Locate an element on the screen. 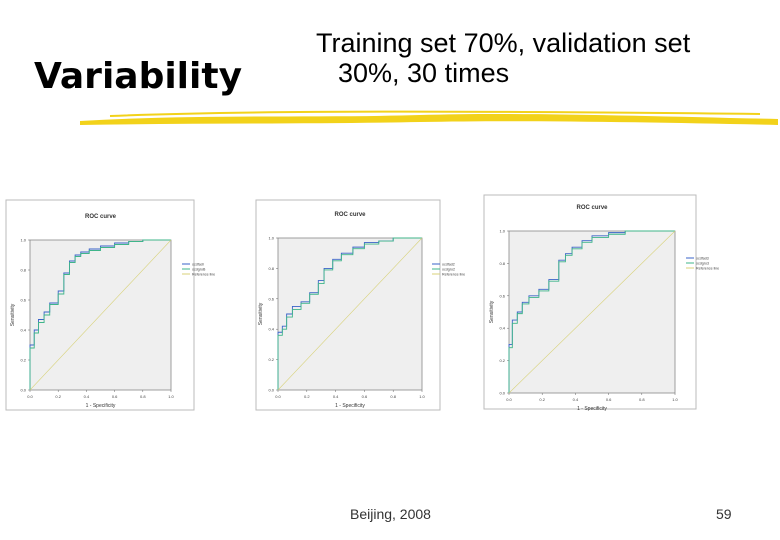  rule-brushstroke is located at coordinates (429, 119).